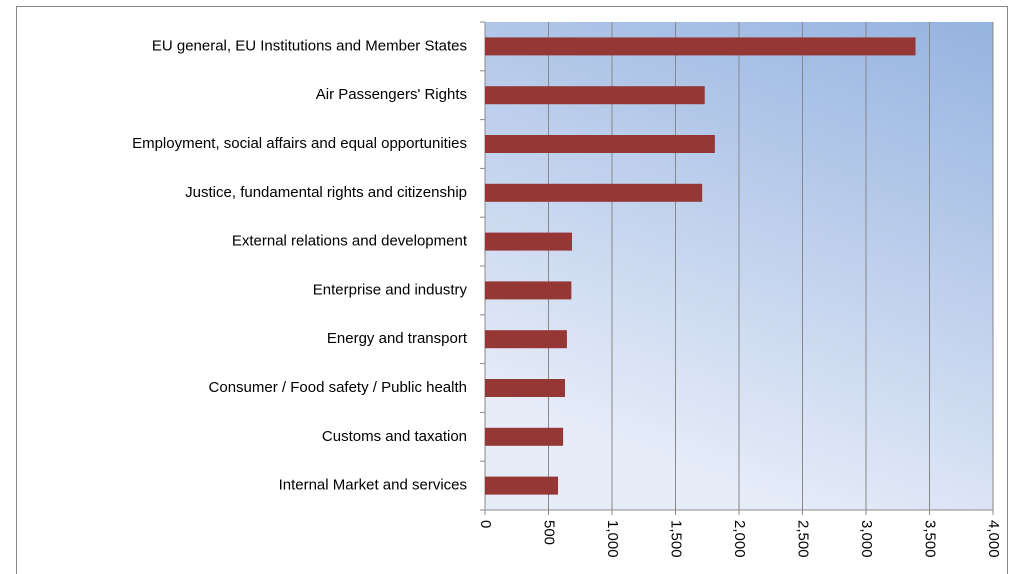  Describe the element at coordinates (930, 539) in the screenshot. I see `x-tick-label: 3,500` at that location.